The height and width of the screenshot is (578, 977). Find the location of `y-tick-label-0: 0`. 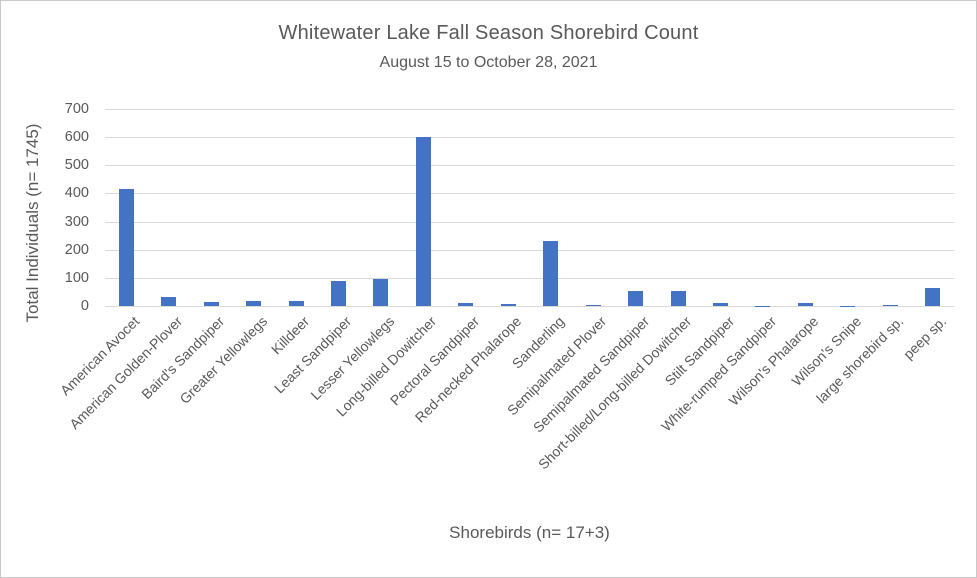

y-tick-label-0: 0 is located at coordinates (84, 306).